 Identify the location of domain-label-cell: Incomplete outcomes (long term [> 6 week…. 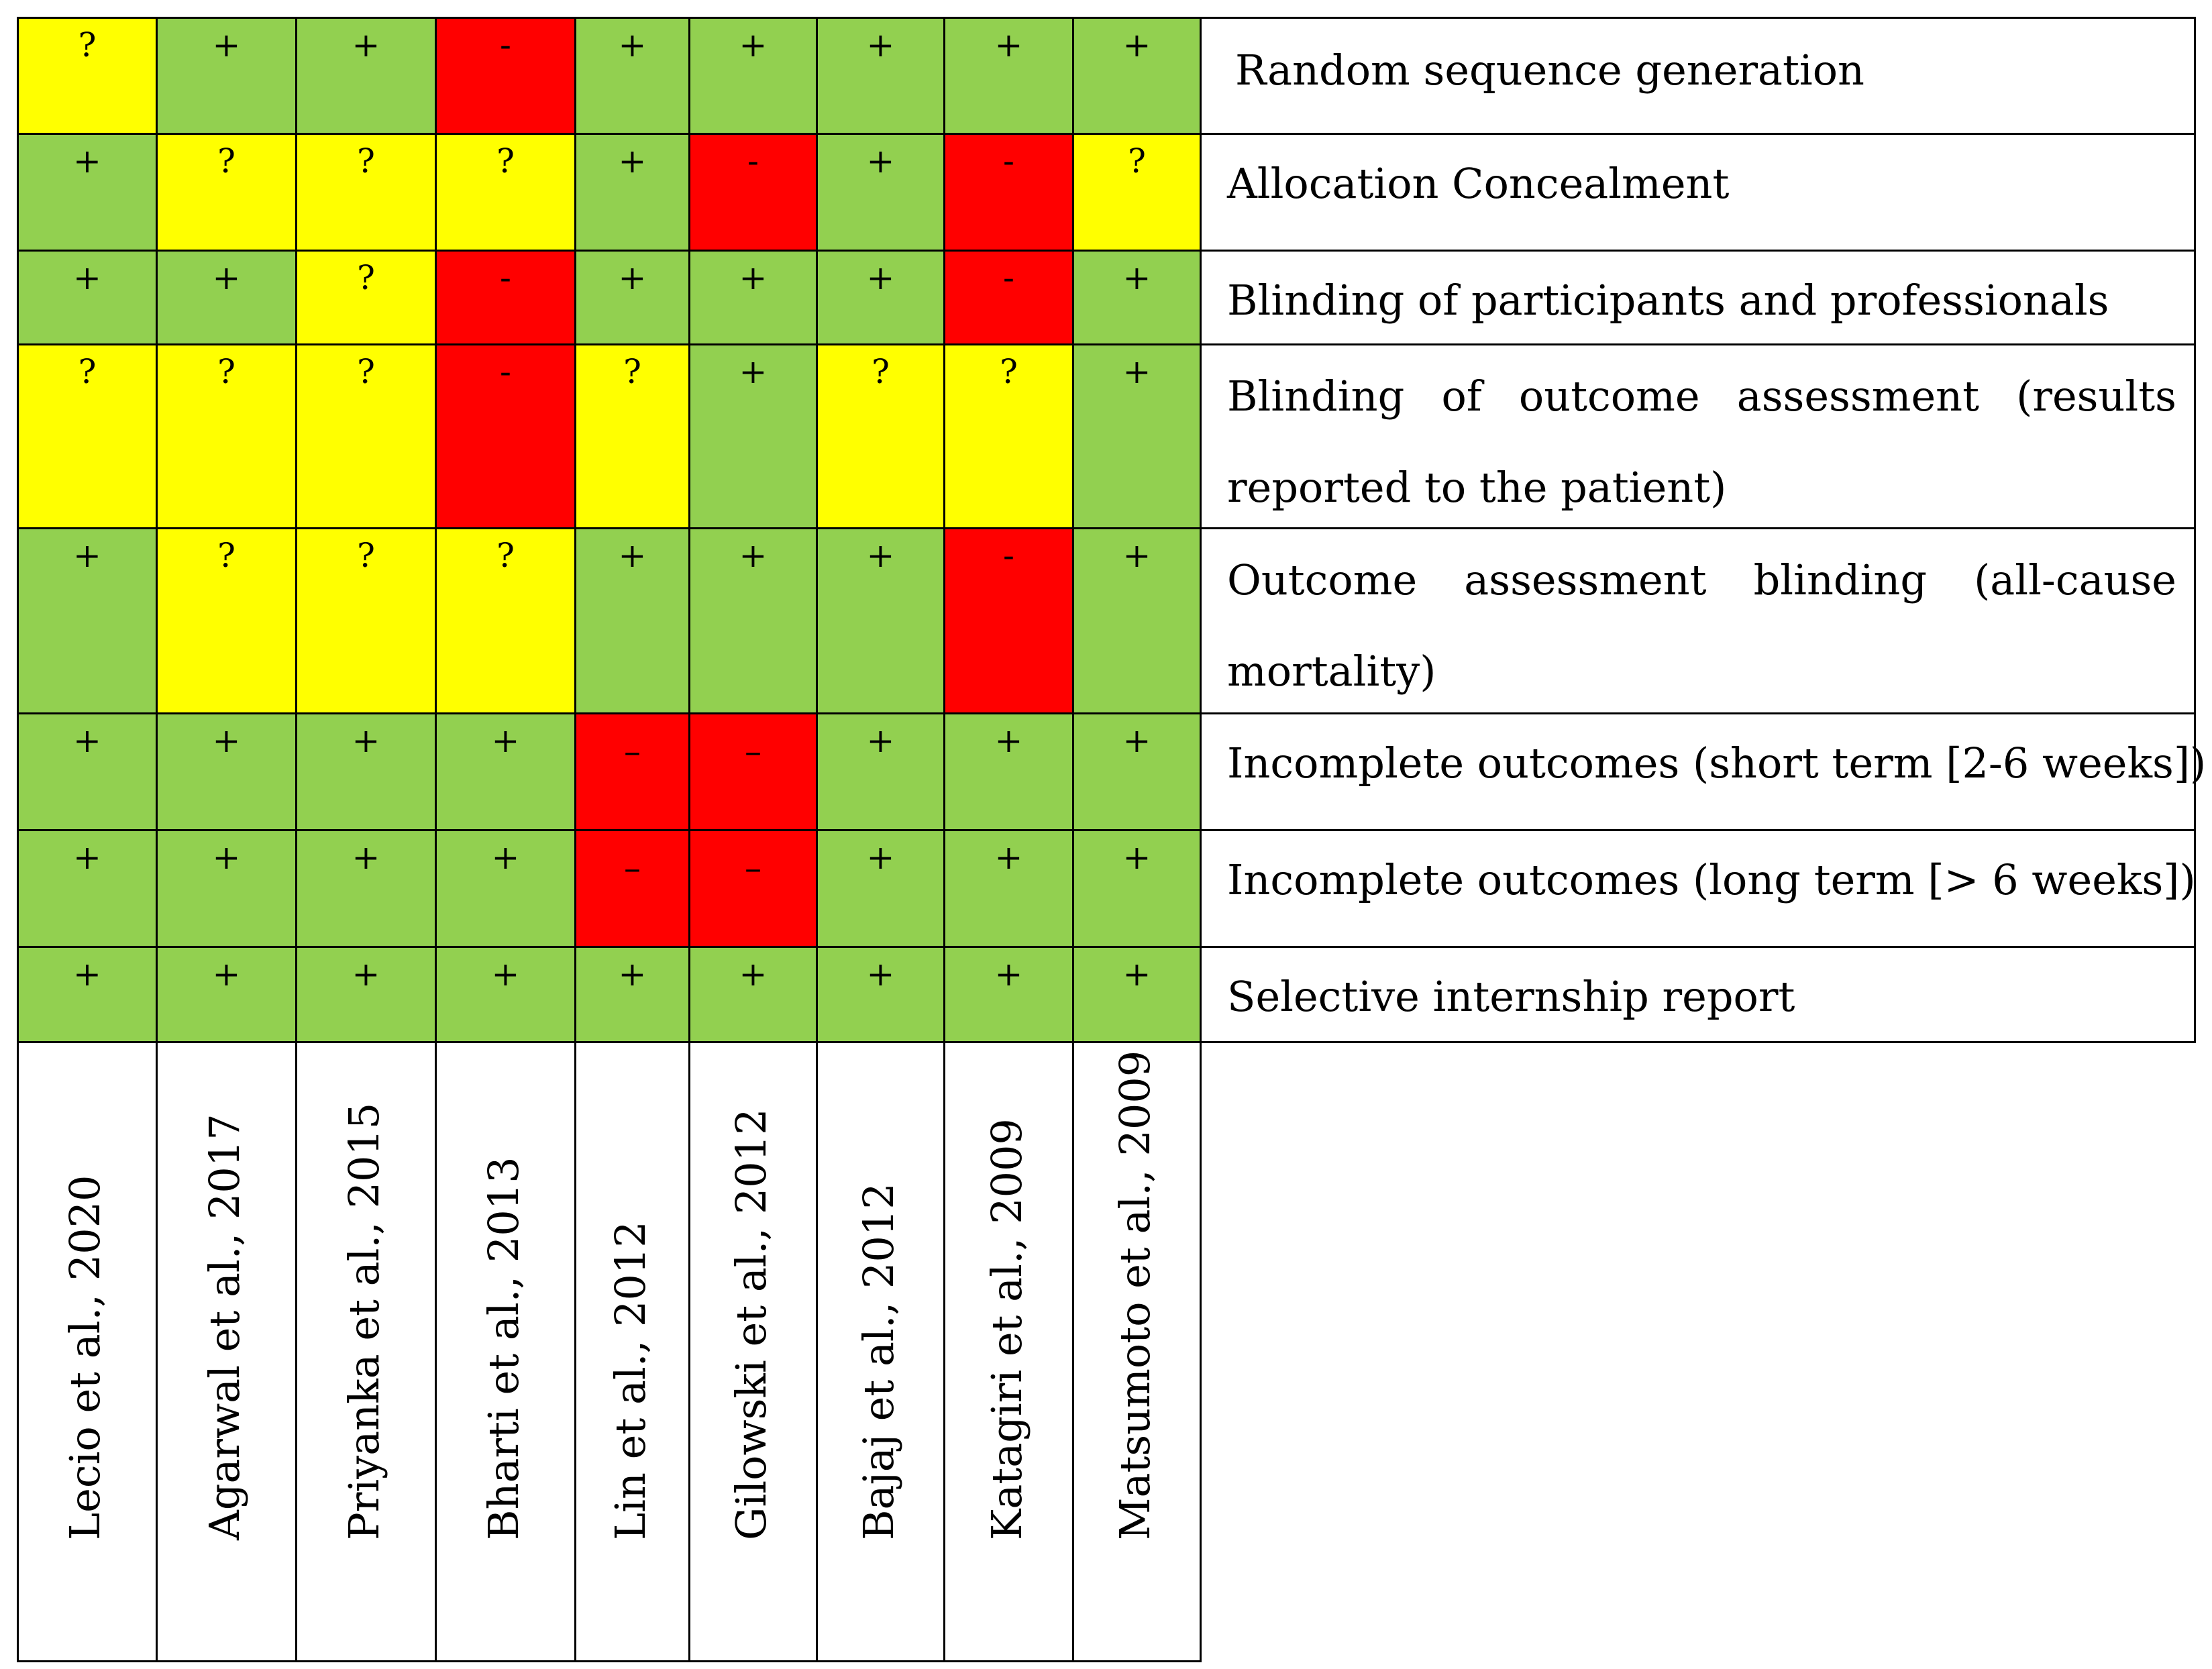
(1698, 889).